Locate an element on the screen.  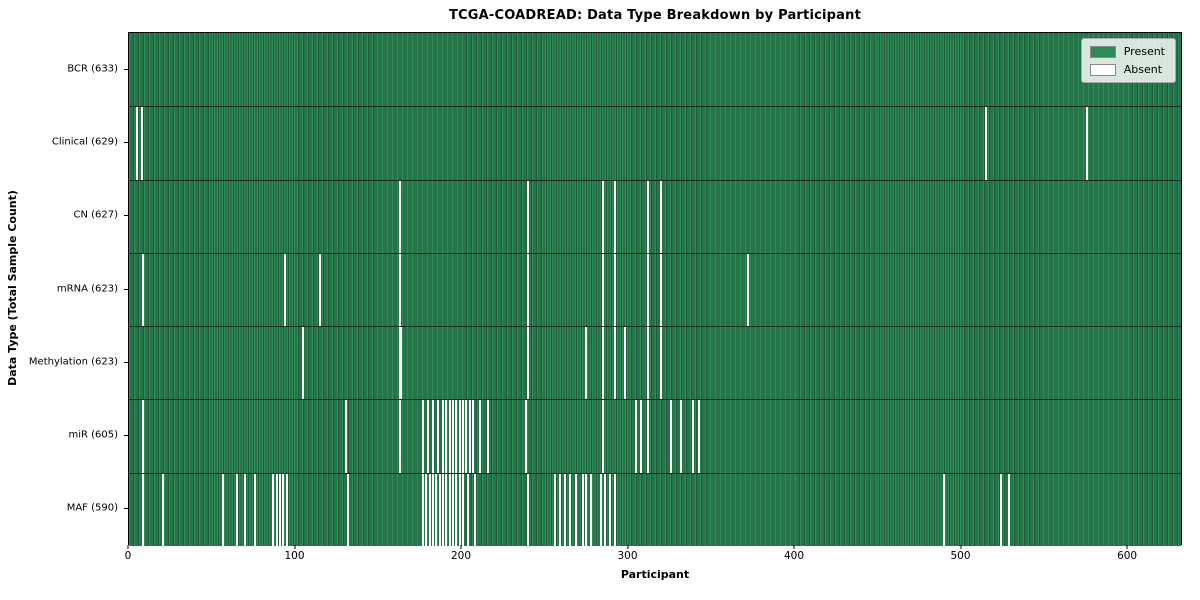
y-tick-label: MAF (590) is located at coordinates (92, 508).